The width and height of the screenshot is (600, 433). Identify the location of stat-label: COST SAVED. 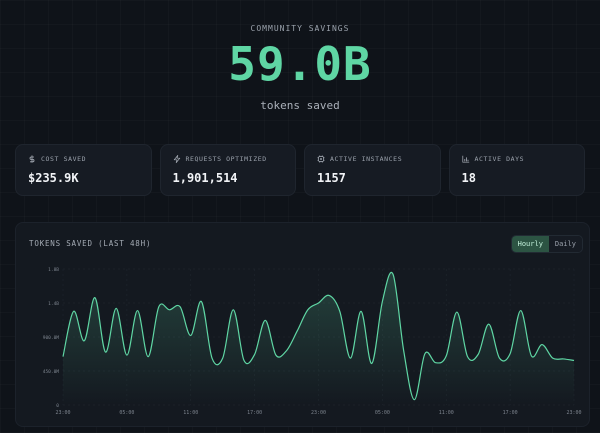
(64, 159).